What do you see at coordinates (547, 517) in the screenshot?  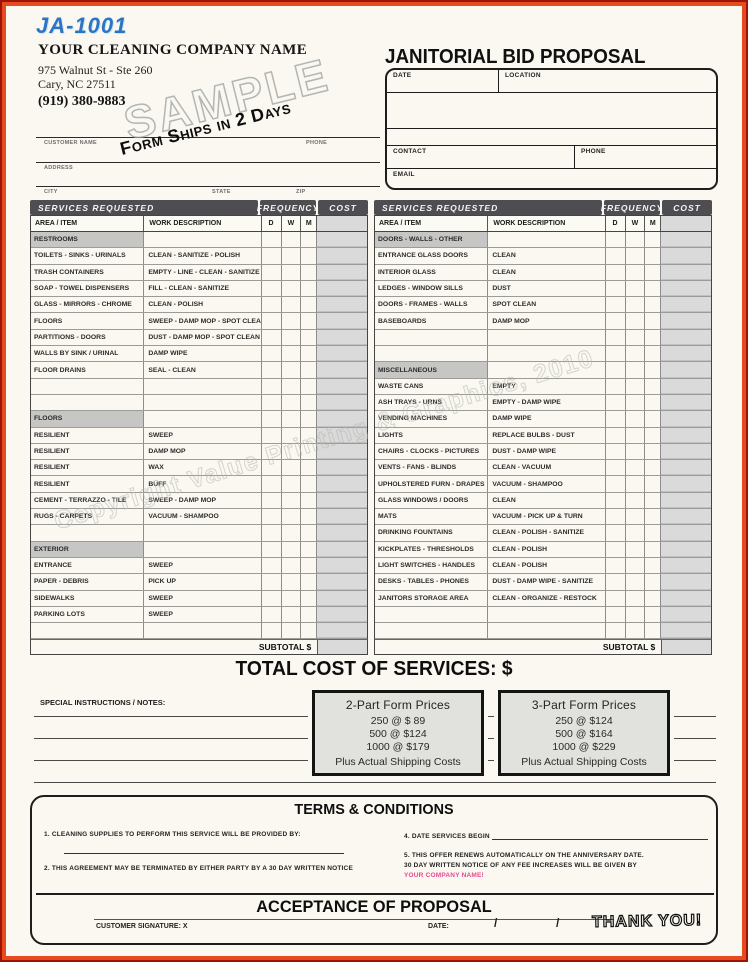 I see `work-description-cell: VACUUM - PICK UP & TURN` at bounding box center [547, 517].